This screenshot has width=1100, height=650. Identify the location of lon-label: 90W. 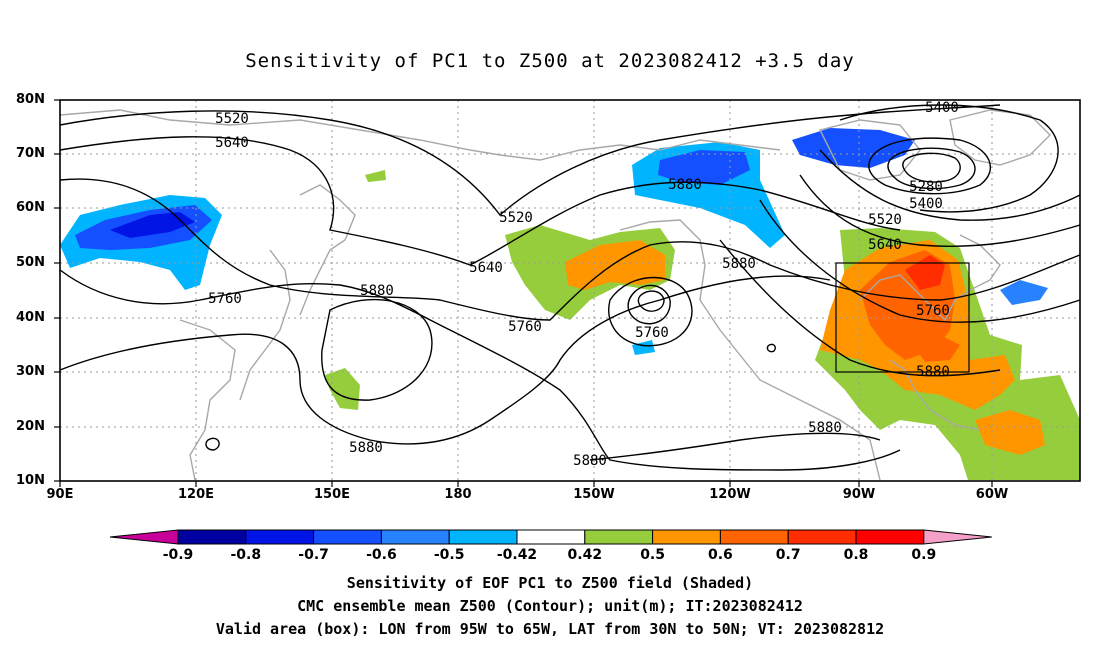
(859, 494).